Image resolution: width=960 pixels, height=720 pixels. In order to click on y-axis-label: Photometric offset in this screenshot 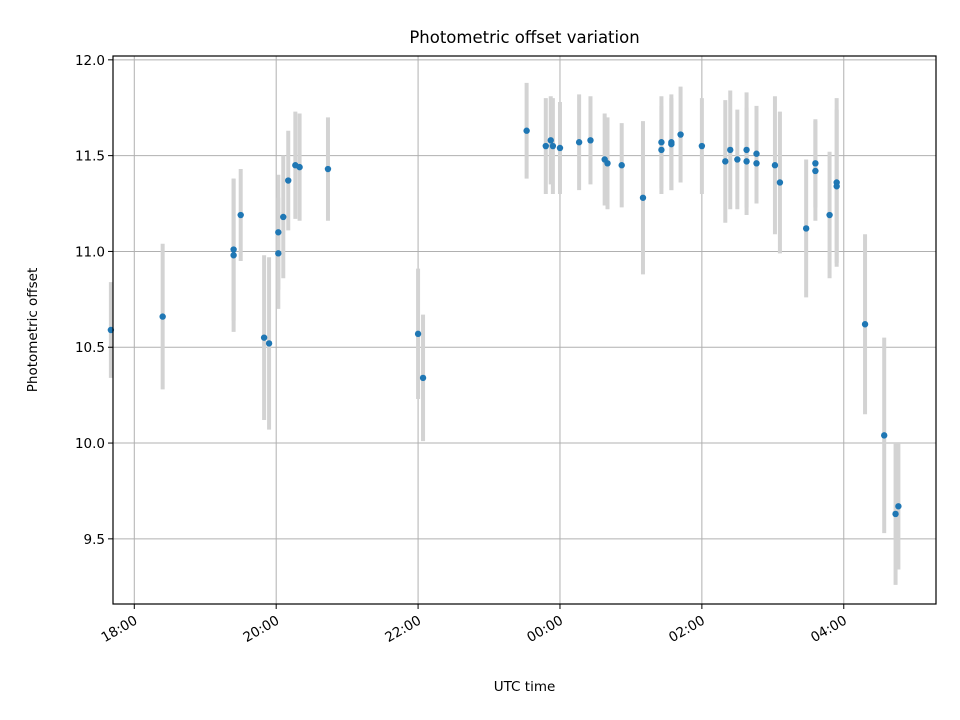, I will do `click(33, 330)`.